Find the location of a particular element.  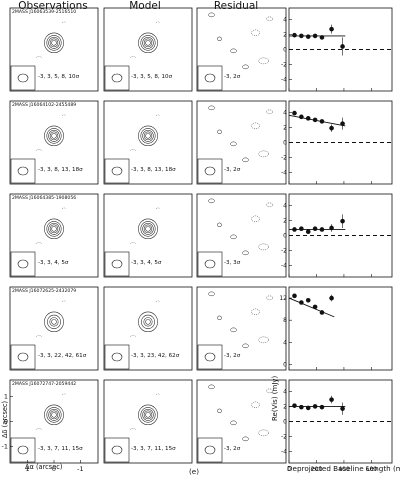

vis-xtick-label: 600 is located at coordinates (372, 469).